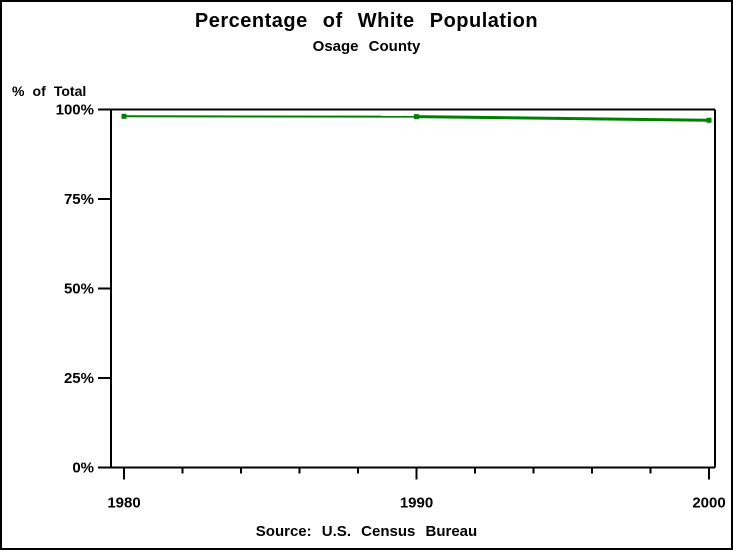 The width and height of the screenshot is (733, 550). What do you see at coordinates (366, 531) in the screenshot?
I see `source-footnote: Source: U.S. Census Bureau` at bounding box center [366, 531].